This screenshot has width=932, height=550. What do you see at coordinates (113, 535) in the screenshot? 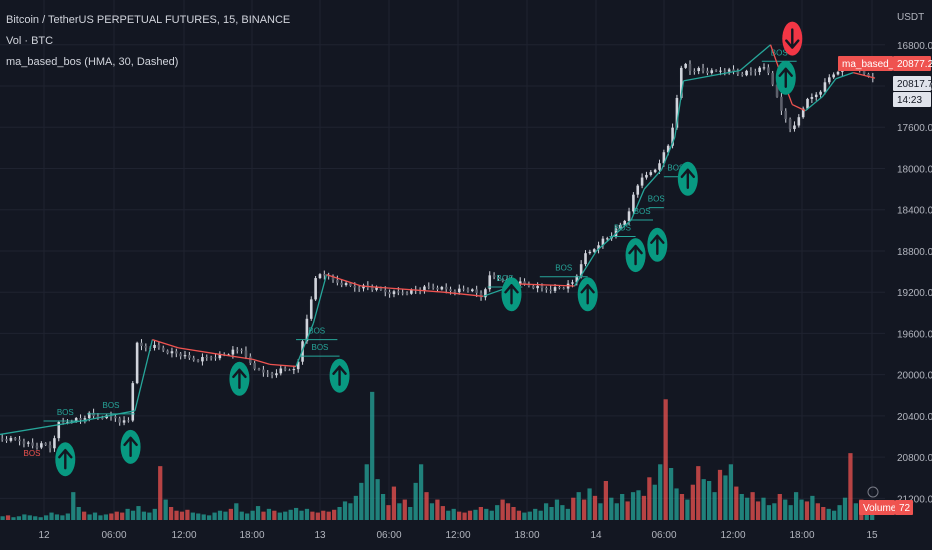
I see `time-tick-label: 06:00` at bounding box center [113, 535].